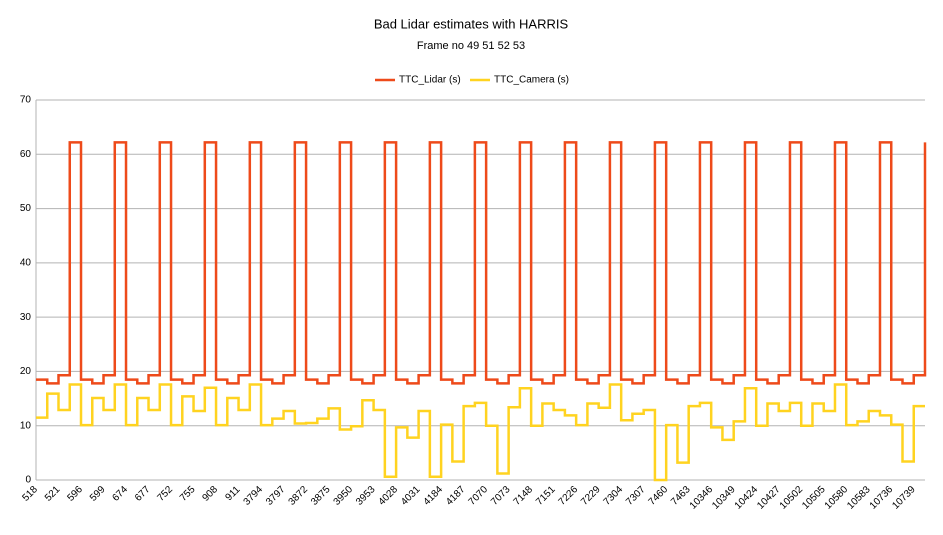 This screenshot has height=535, width=943. Describe the element at coordinates (636, 496) in the screenshot. I see `x-tick-label: 7307` at that location.